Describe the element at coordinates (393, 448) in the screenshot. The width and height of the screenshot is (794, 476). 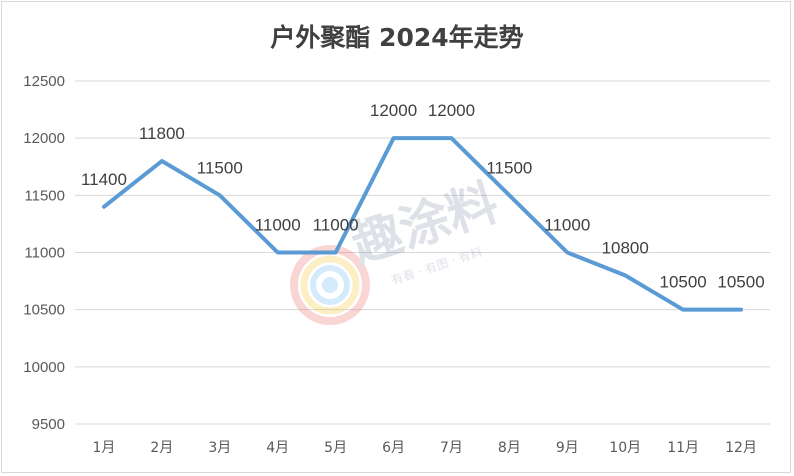
I see `x-tick-label: 6月` at that location.